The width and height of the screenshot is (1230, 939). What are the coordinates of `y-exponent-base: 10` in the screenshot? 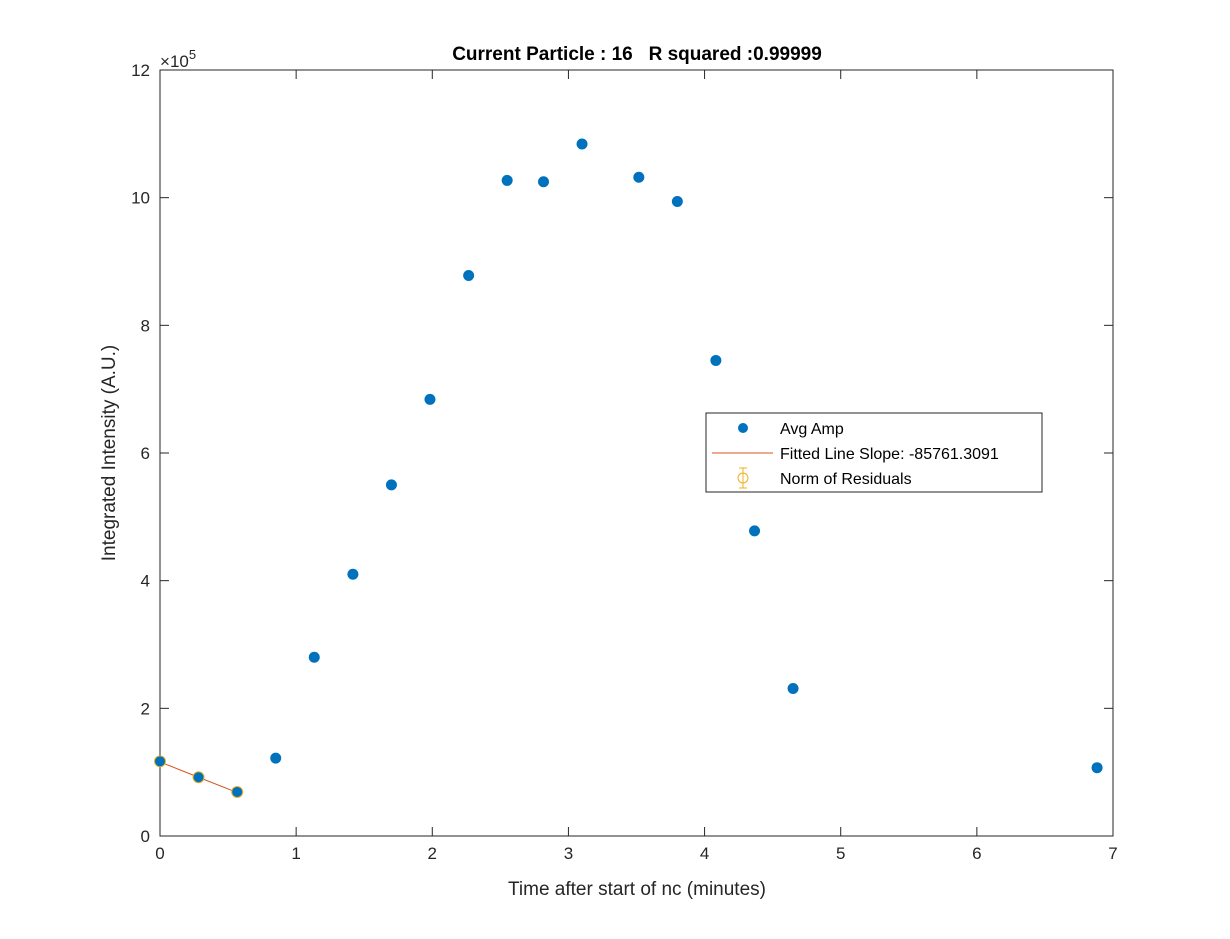 It's located at (179, 61).